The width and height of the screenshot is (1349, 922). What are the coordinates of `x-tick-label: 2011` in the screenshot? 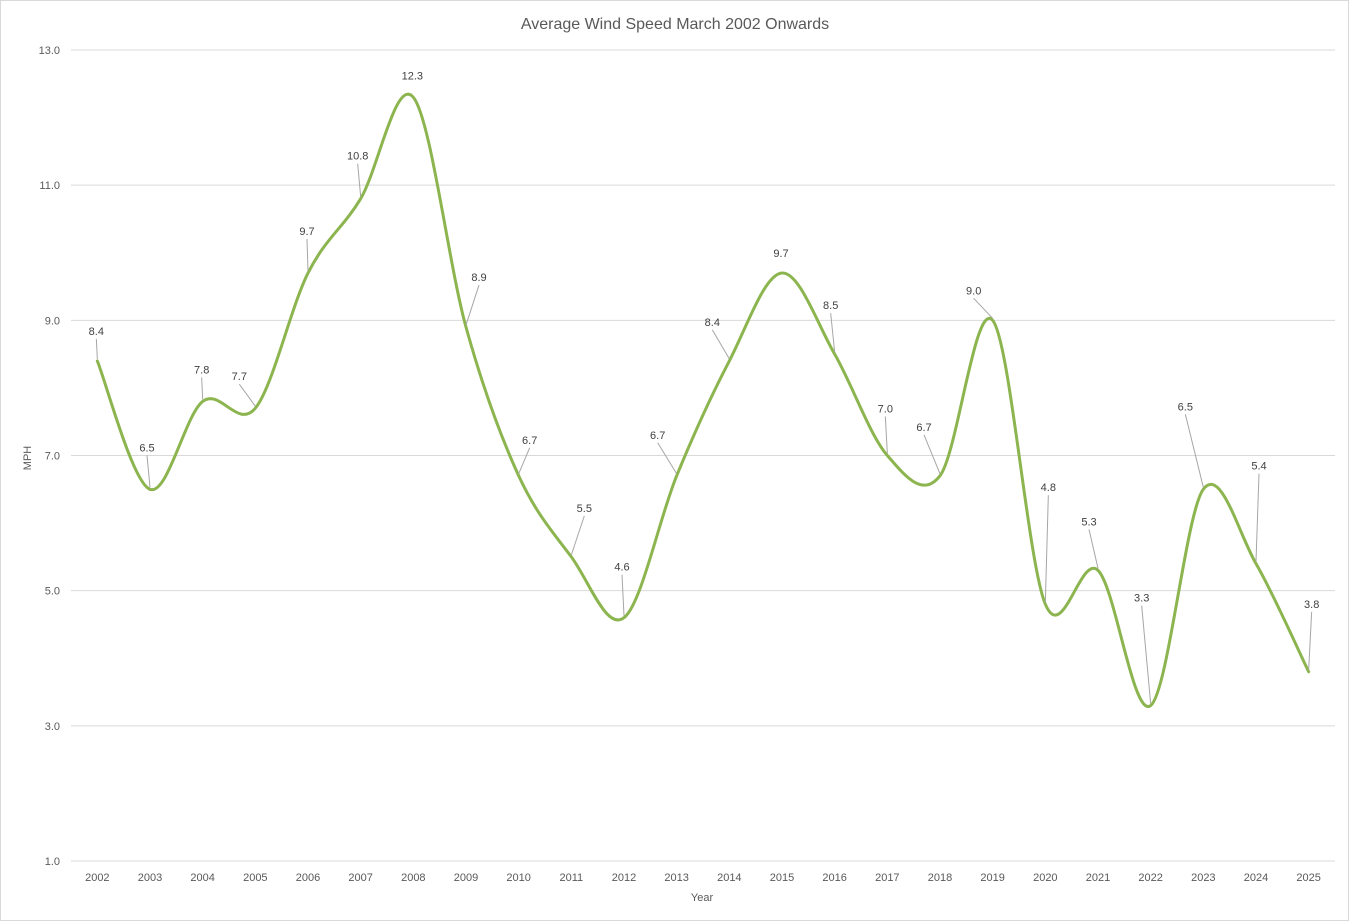 It's located at (572, 878).